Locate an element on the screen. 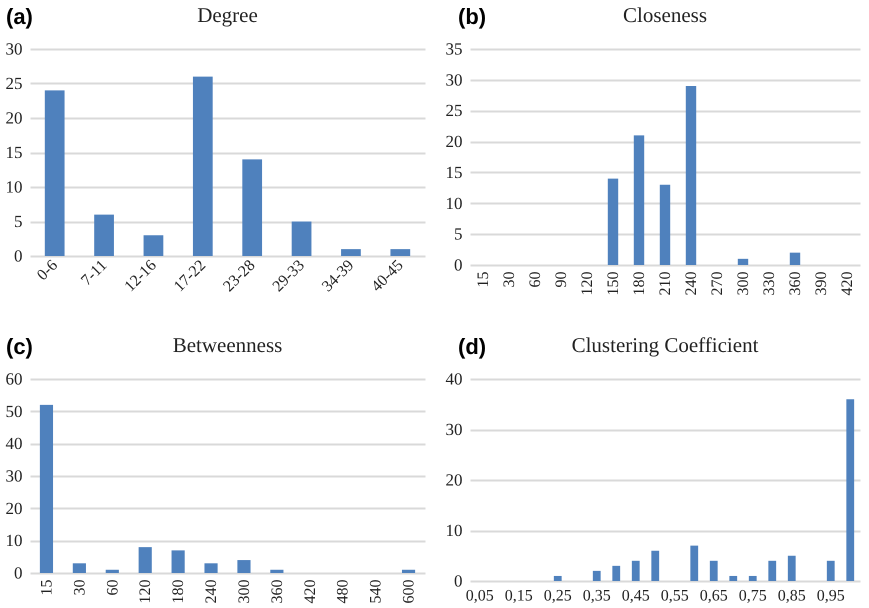 The height and width of the screenshot is (608, 869). y-tick-label: 60 is located at coordinates (14, 379).